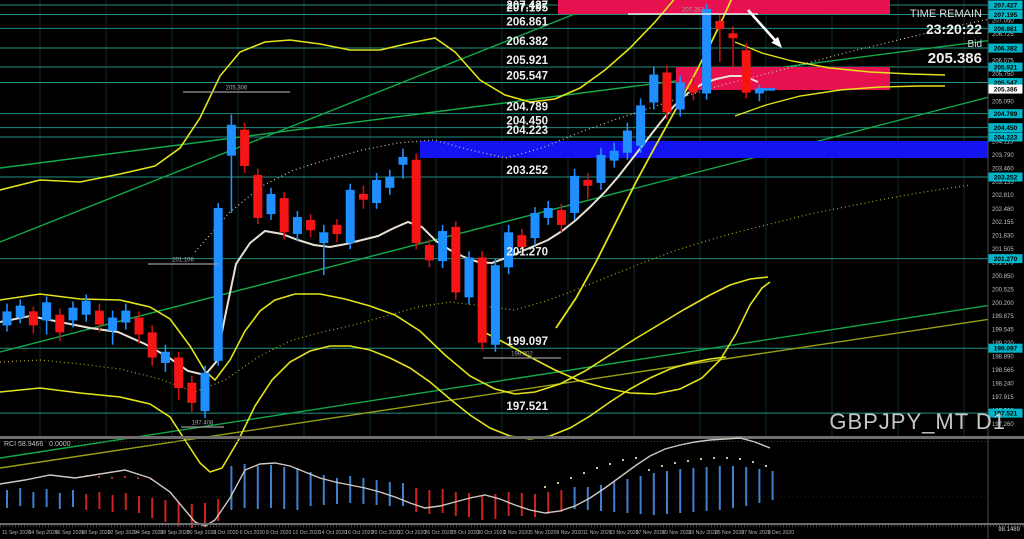 This screenshot has height=539, width=1024. What do you see at coordinates (1003, 183) in the screenshot?
I see `axis-tick-label: 203.135` at bounding box center [1003, 183].